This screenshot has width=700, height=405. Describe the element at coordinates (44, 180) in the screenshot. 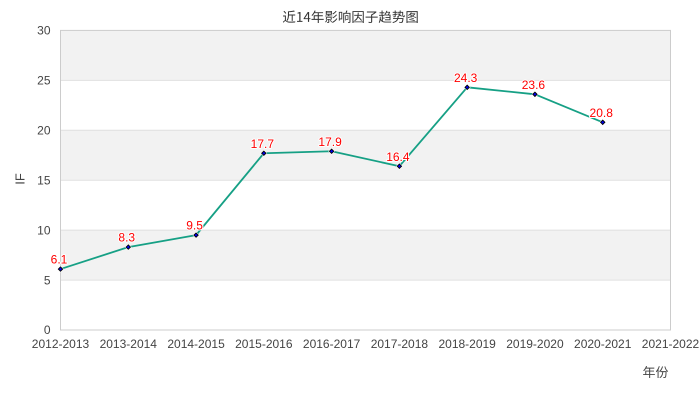

I see `svg-text: 15` at that location.